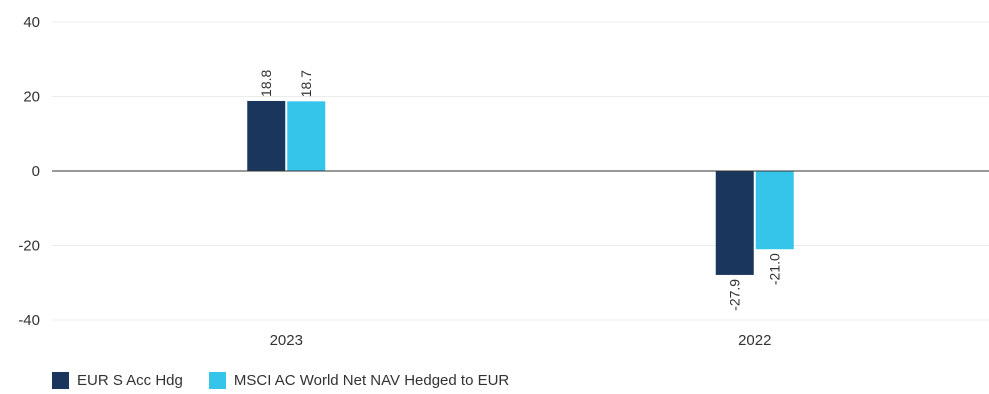 This screenshot has height=394, width=989. What do you see at coordinates (754, 340) in the screenshot?
I see `x-tick-label-2022: 2022` at bounding box center [754, 340].